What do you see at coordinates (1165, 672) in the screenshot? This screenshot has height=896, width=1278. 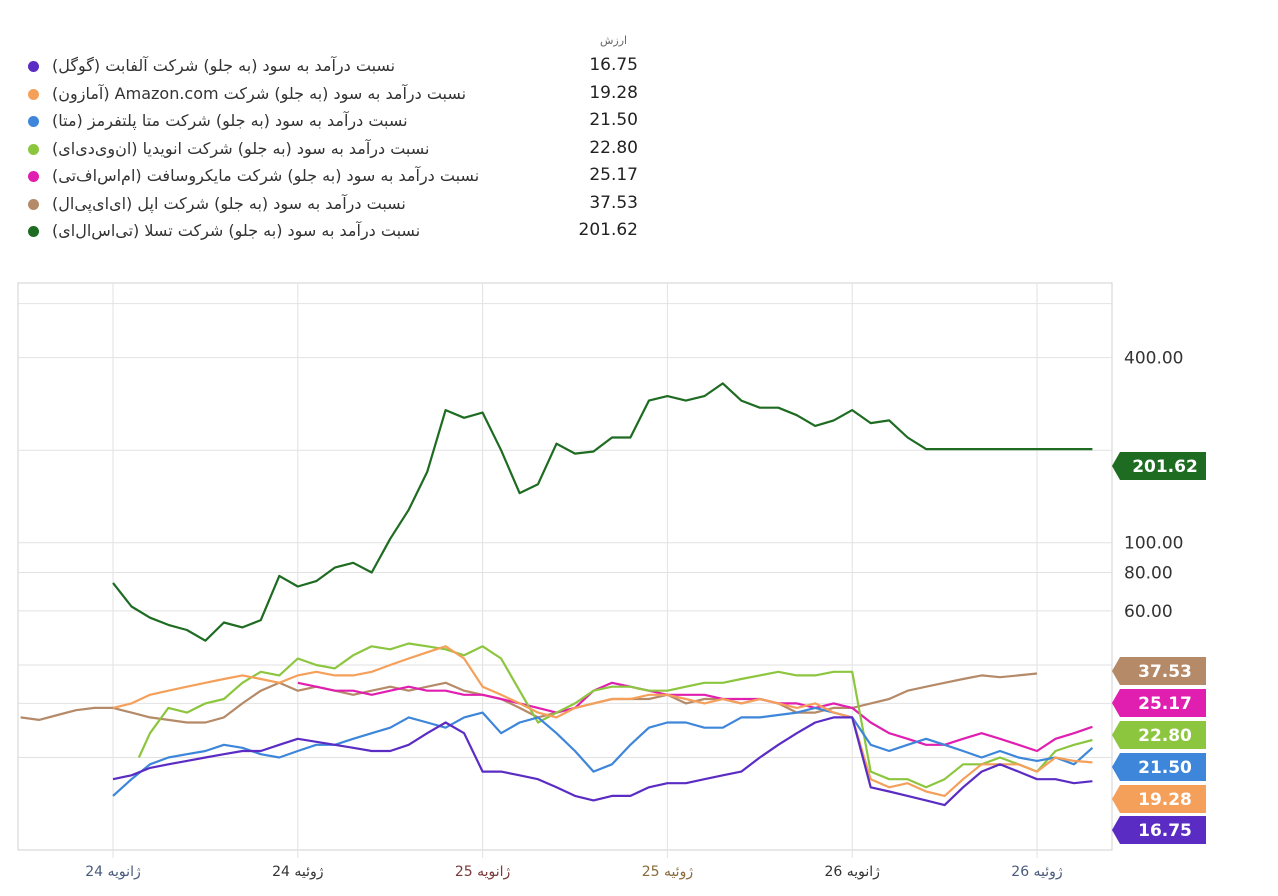 I see `value-badge-label: 37.53` at bounding box center [1165, 672].